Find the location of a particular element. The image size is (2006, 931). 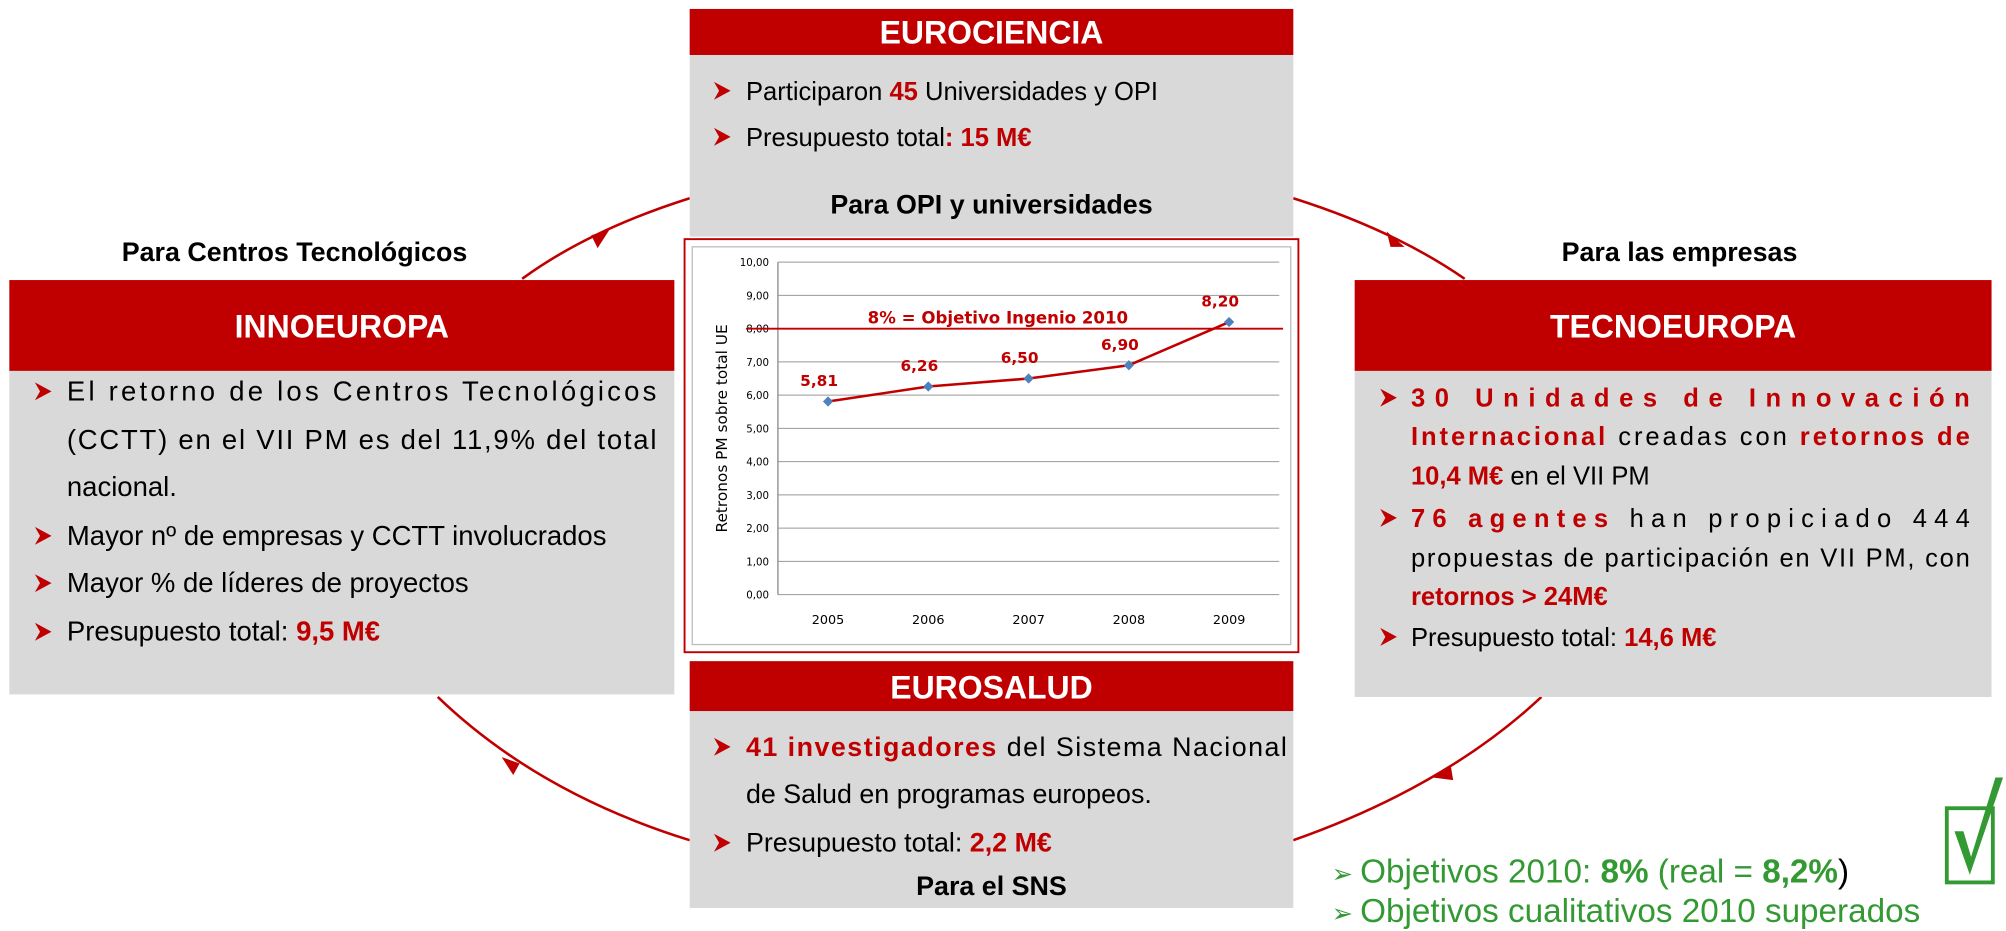

target-label: Para Centros Tecnológicos is located at coordinates (295, 252).